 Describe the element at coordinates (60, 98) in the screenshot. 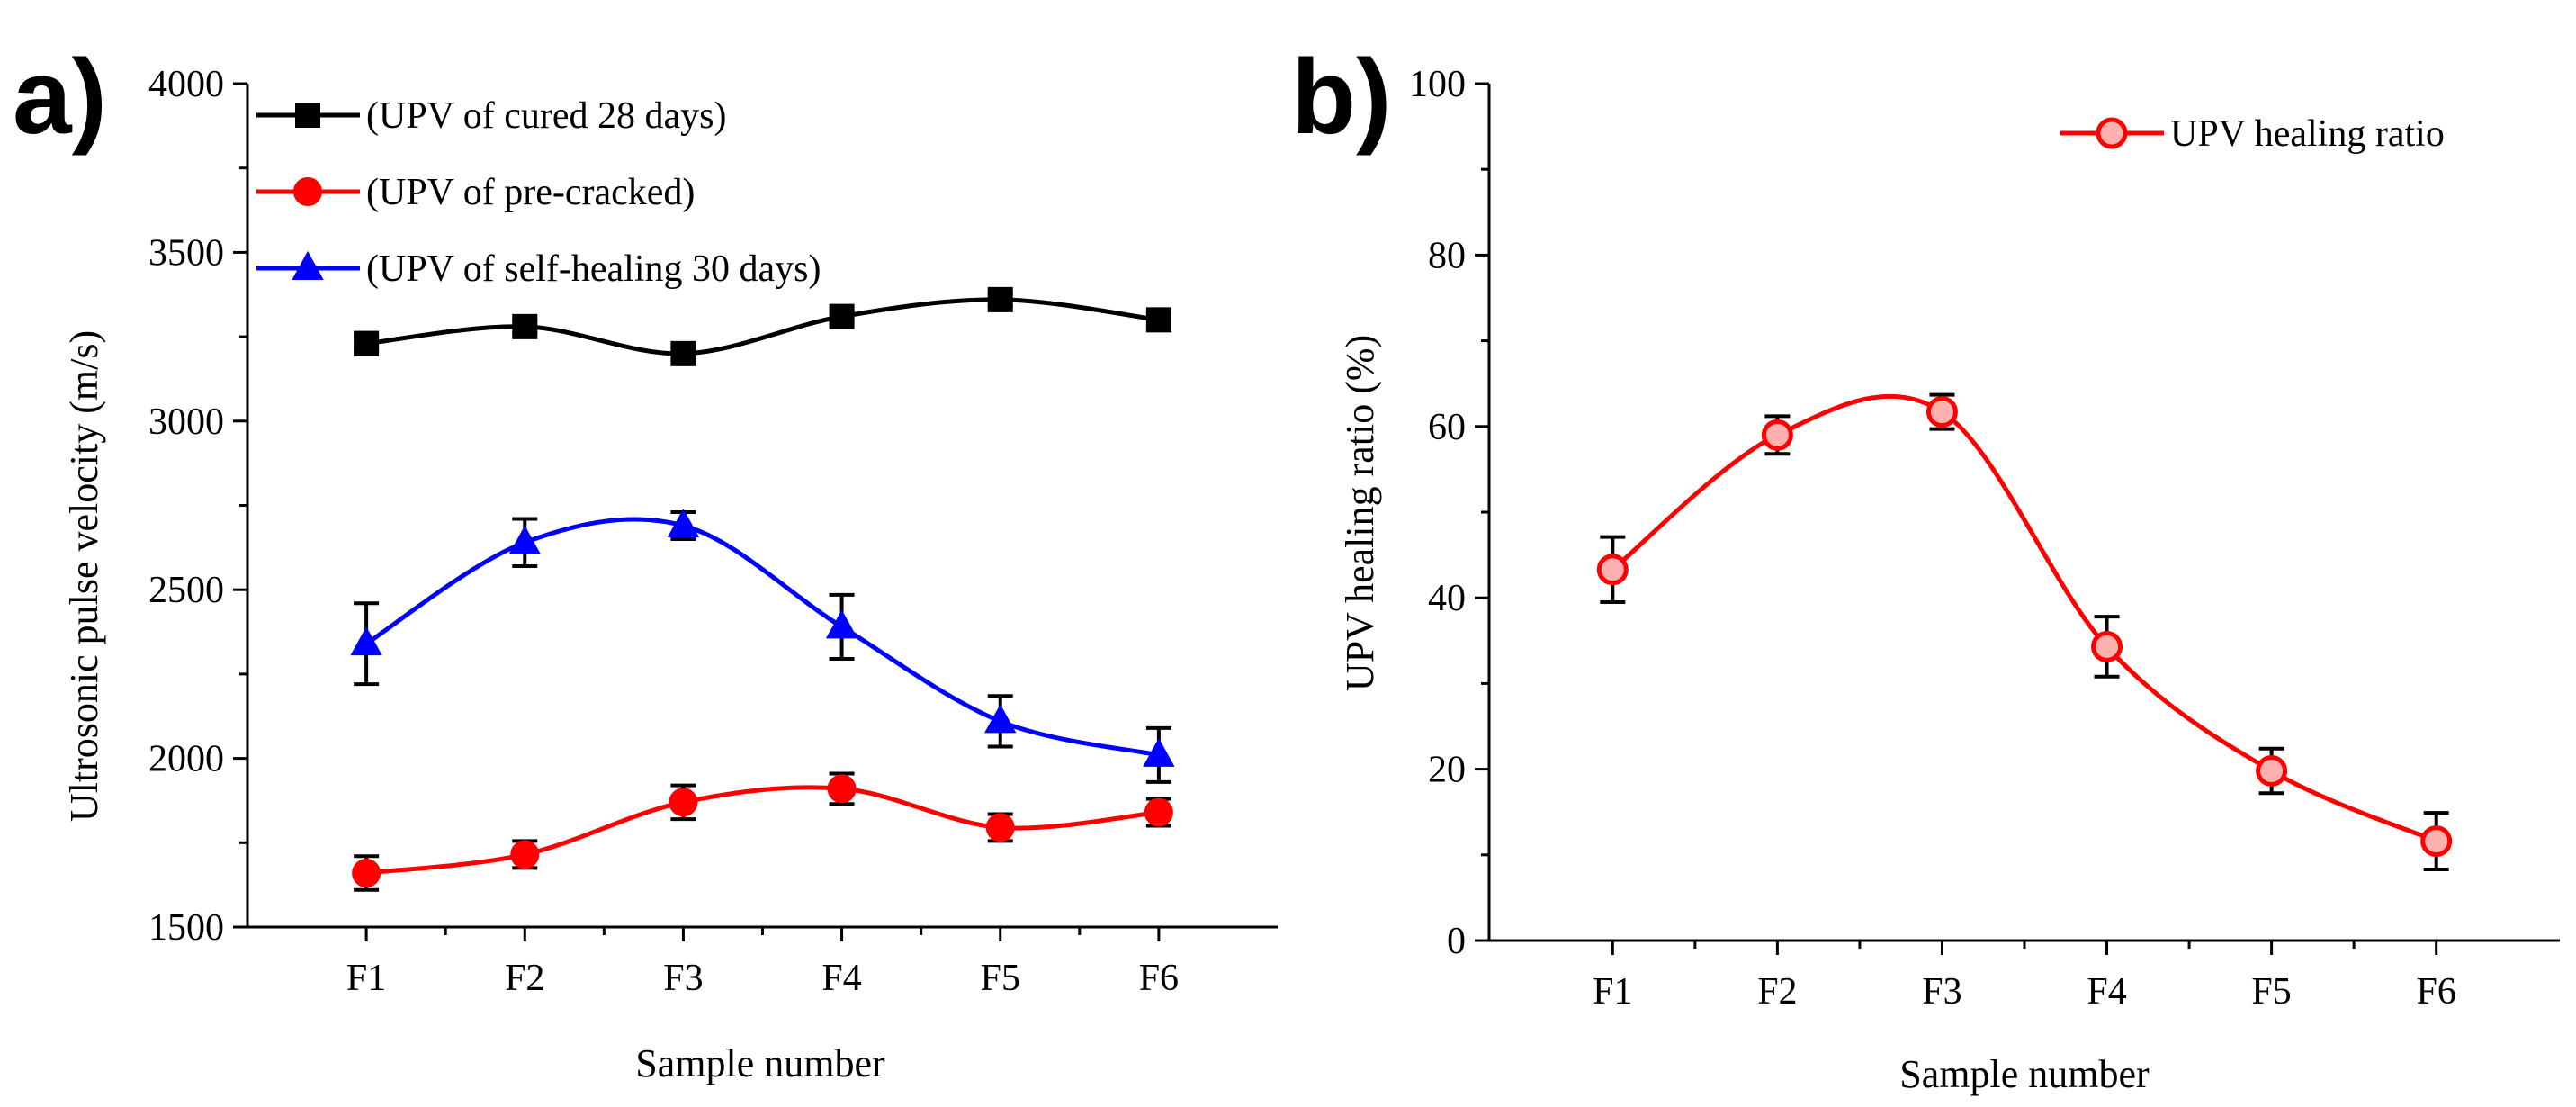

I see `panel-a-label: a)` at that location.